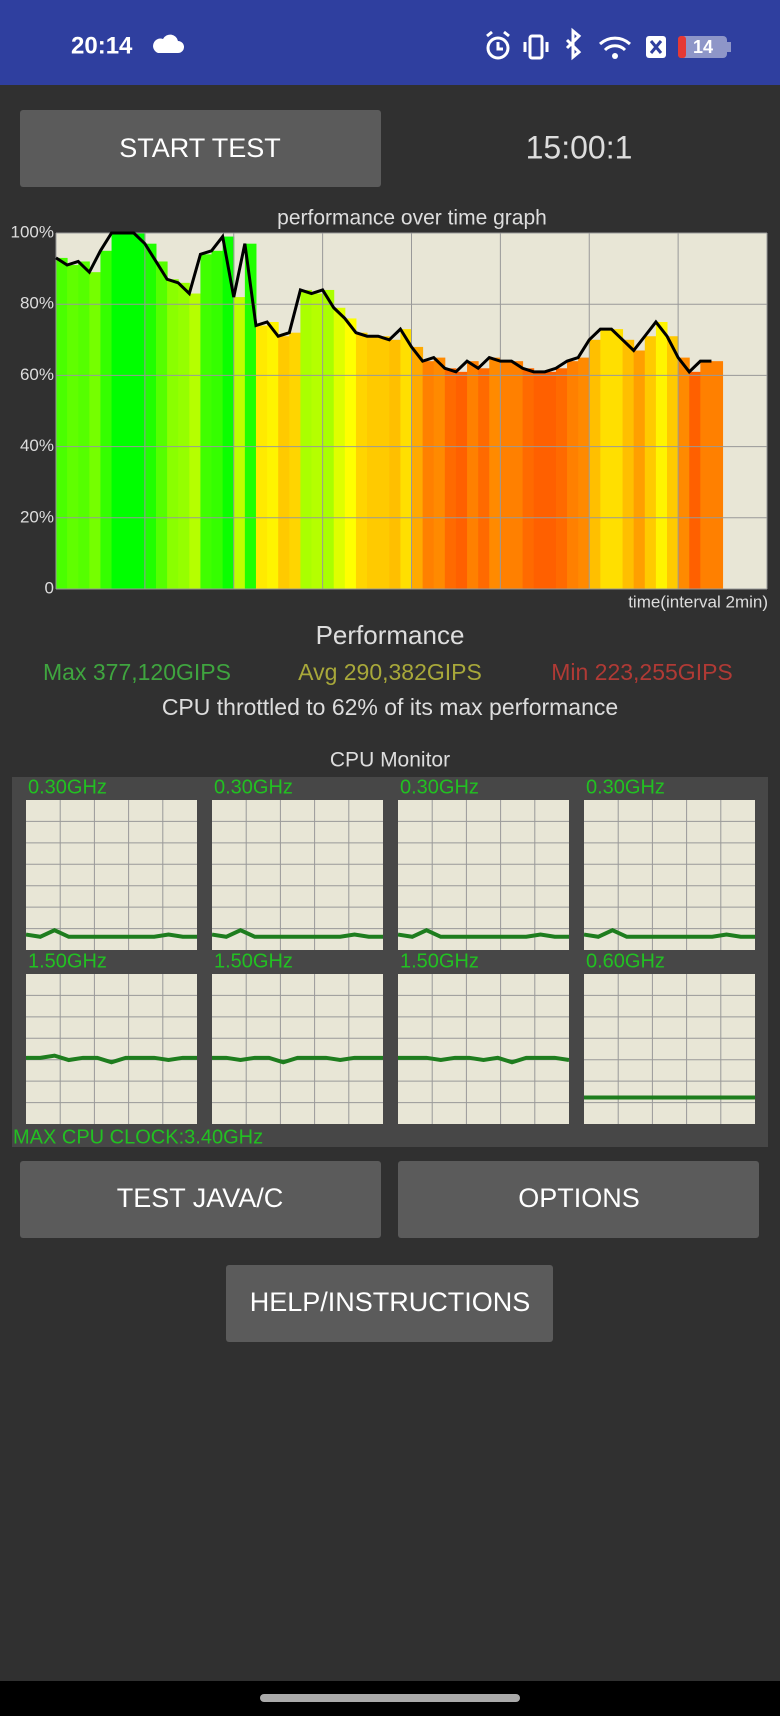 Image resolution: width=780 pixels, height=1716 pixels. I want to click on start-button, so click(200, 148).